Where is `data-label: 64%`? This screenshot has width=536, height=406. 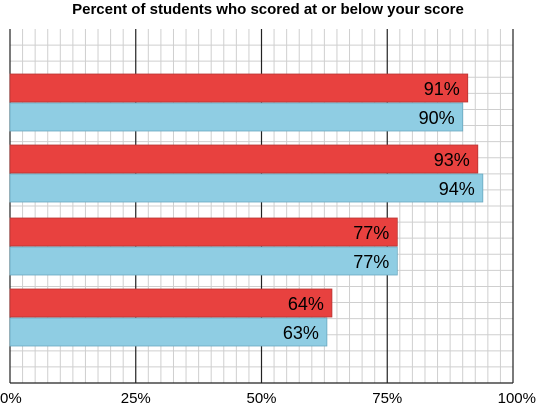
data-label: 64% is located at coordinates (306, 304).